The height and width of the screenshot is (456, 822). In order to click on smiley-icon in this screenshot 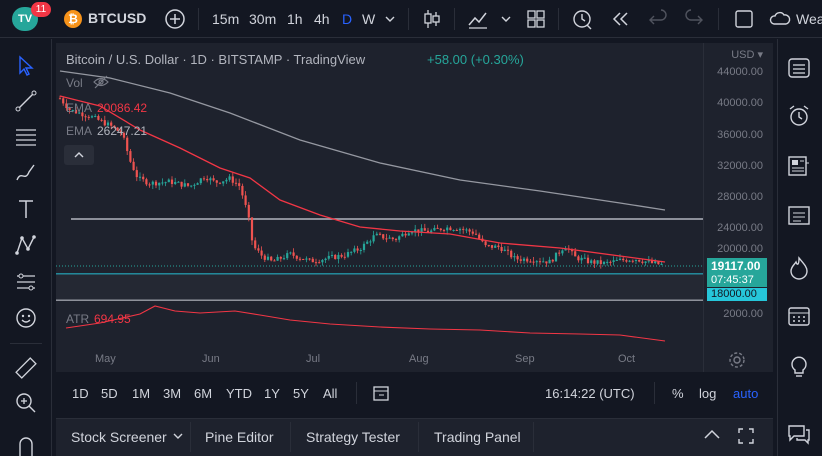, I will do `click(26, 318)`.